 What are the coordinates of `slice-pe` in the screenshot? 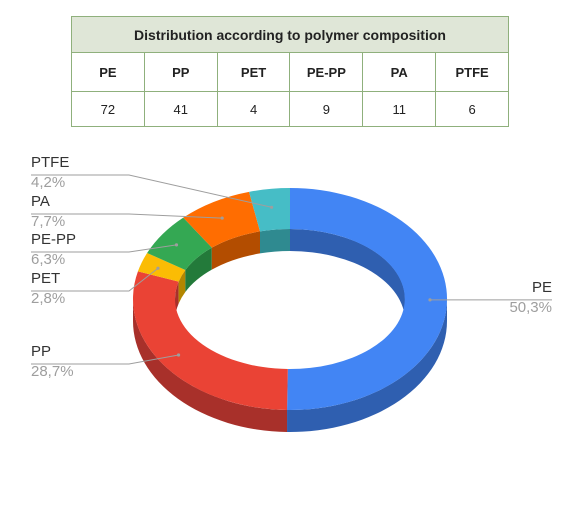 It's located at (367, 299).